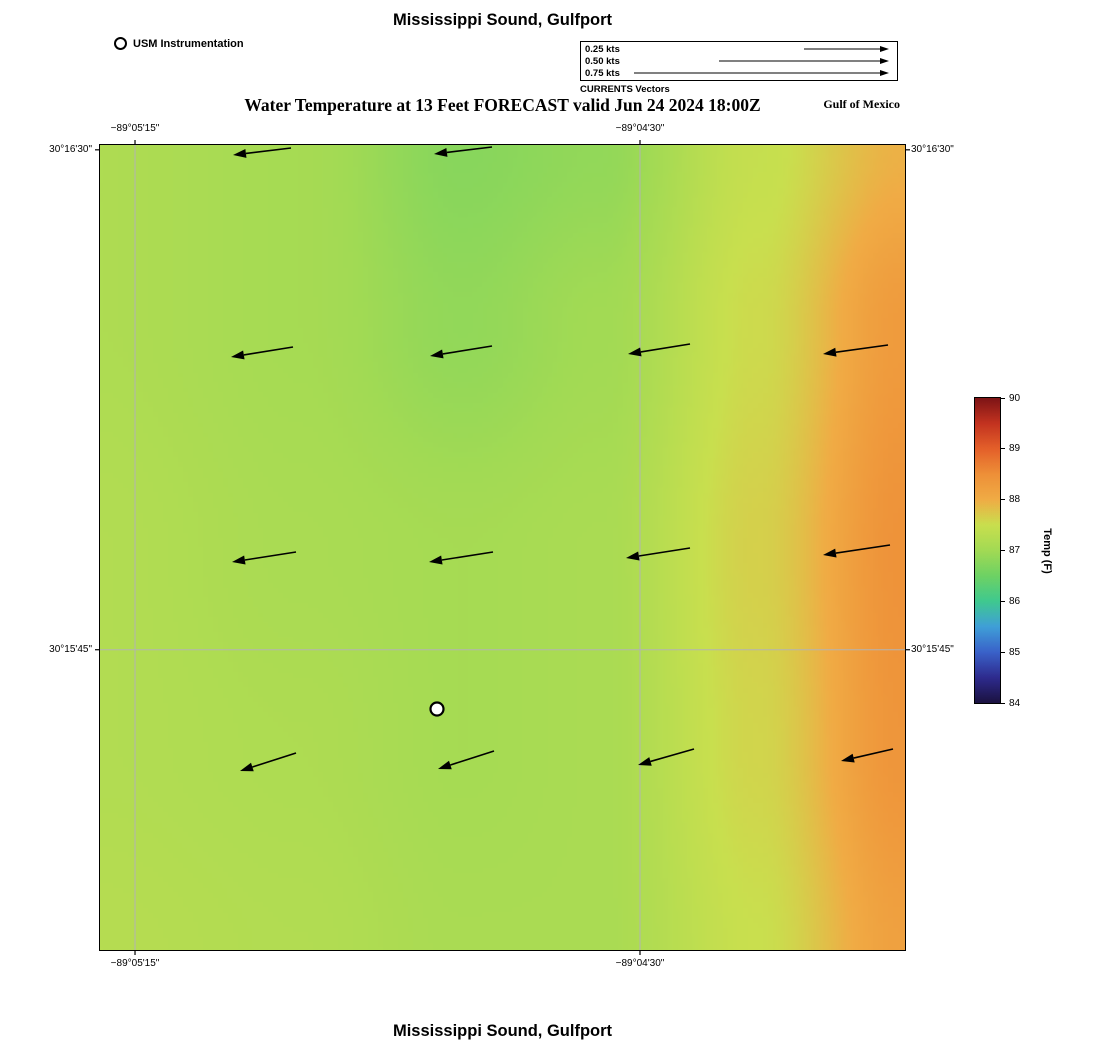  What do you see at coordinates (861, 104) in the screenshot?
I see `region-label: Gulf of Mexico` at bounding box center [861, 104].